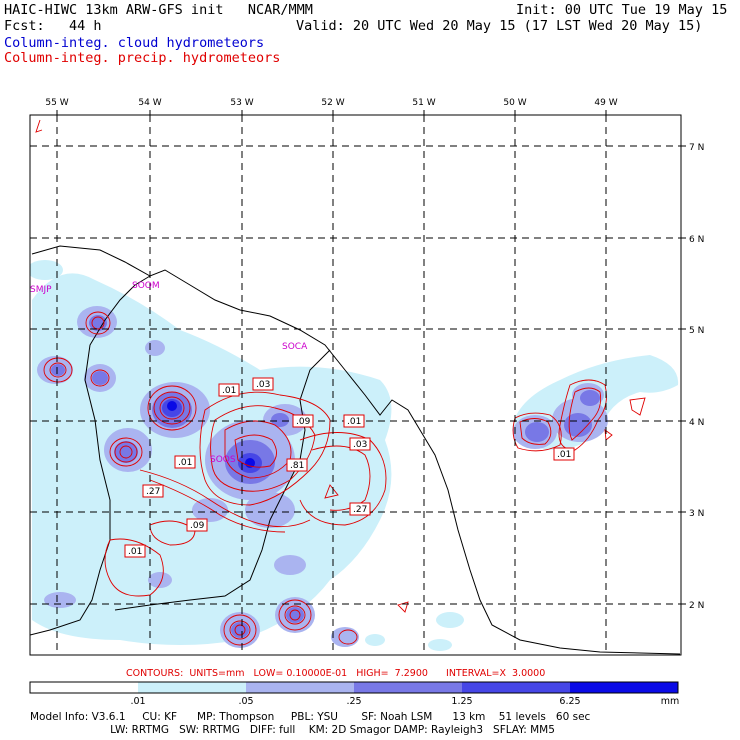 The width and height of the screenshot is (740, 740). Describe the element at coordinates (514, 103) in the screenshot. I see `lon-label: 50 W` at that location.